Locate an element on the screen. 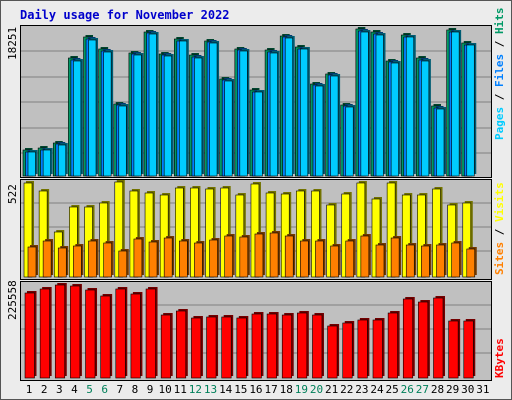 The height and width of the screenshot is (400, 512). day-label: 16 is located at coordinates (255, 389).